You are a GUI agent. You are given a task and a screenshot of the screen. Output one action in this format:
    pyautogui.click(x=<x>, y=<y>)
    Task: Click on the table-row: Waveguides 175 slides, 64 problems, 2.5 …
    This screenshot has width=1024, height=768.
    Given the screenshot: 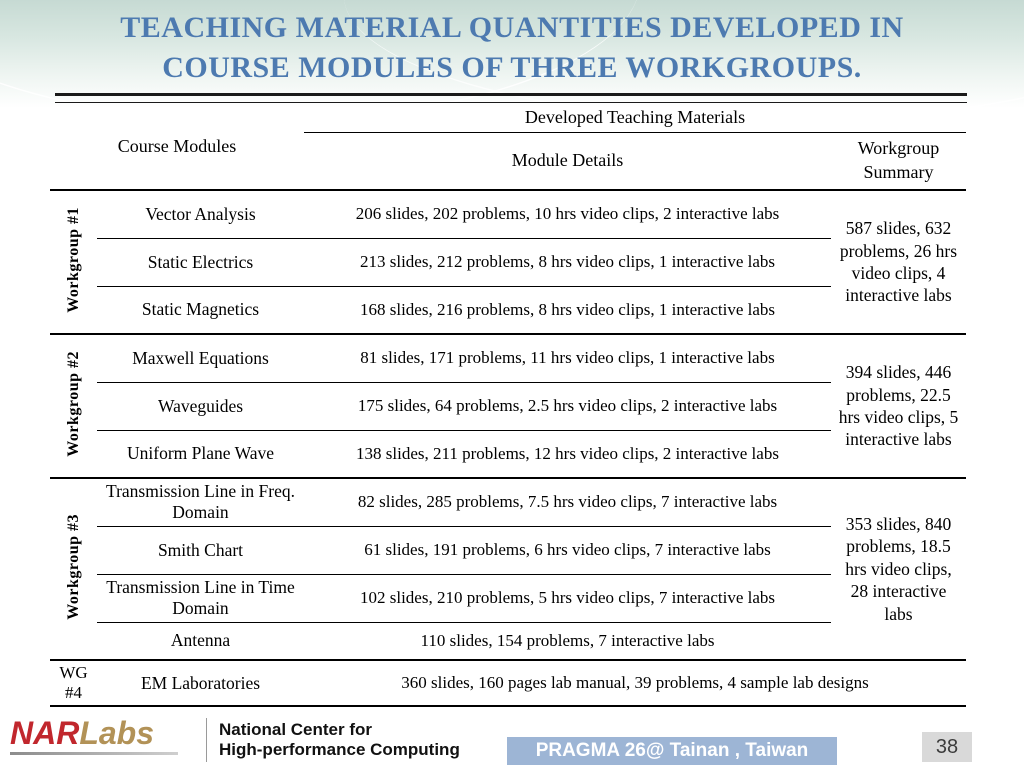 What is the action you would take?
    pyautogui.click(x=508, y=406)
    